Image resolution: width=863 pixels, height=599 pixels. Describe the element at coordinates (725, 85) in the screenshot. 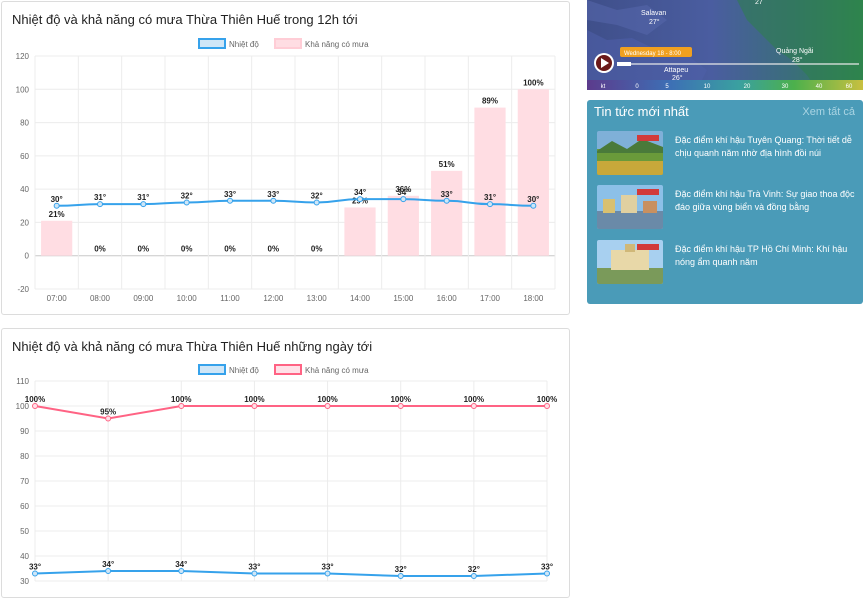

I see `map-scale-bar` at that location.